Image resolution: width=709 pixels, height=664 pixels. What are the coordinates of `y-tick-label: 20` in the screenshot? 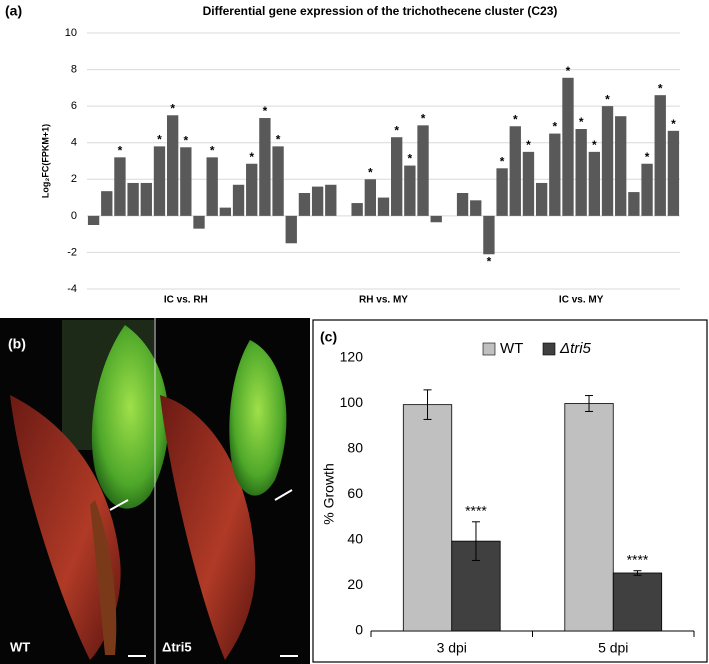 It's located at (355, 584).